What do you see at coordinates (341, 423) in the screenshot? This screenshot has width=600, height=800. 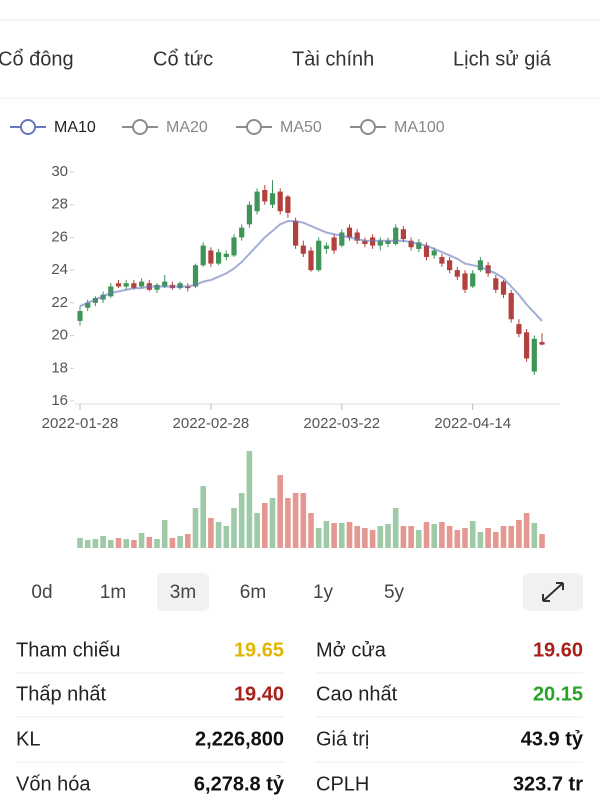 I see `x-tick-label: 2022-03-22` at bounding box center [341, 423].